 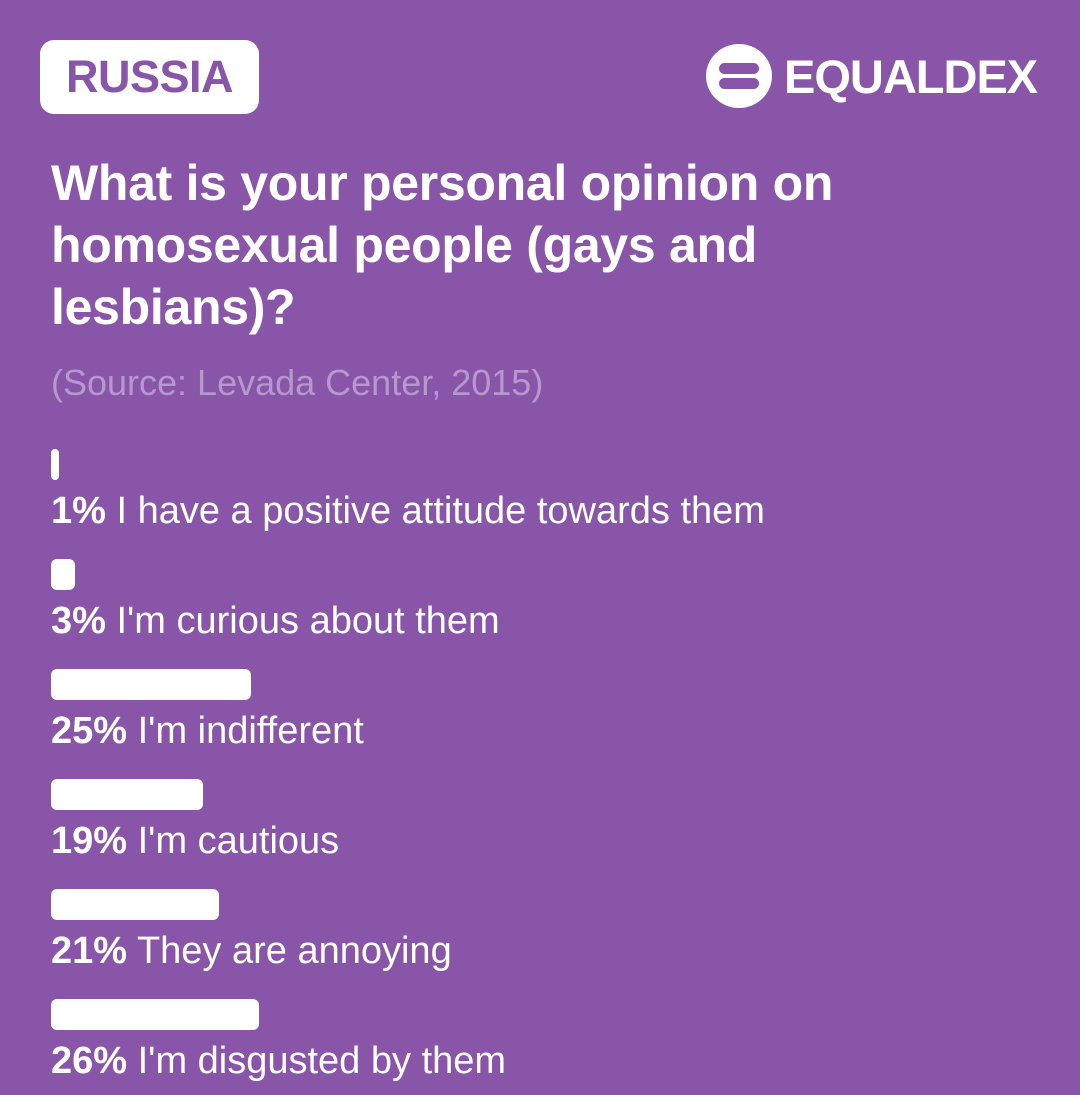 I want to click on chart-row-label: 19% I'm cautious, so click(x=195, y=841).